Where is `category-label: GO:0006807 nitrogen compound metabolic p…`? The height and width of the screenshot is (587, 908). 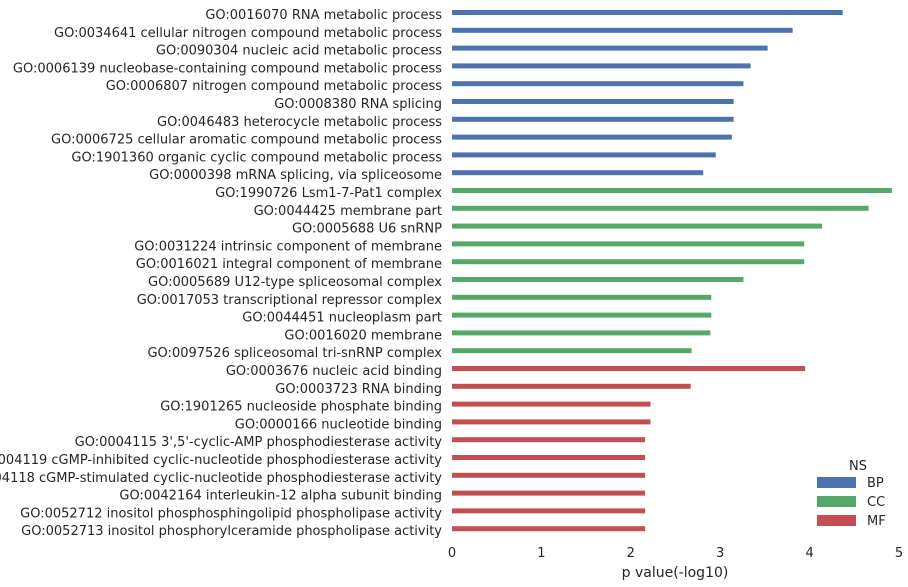 category-label: GO:0006807 nitrogen compound metabolic p… is located at coordinates (274, 86).